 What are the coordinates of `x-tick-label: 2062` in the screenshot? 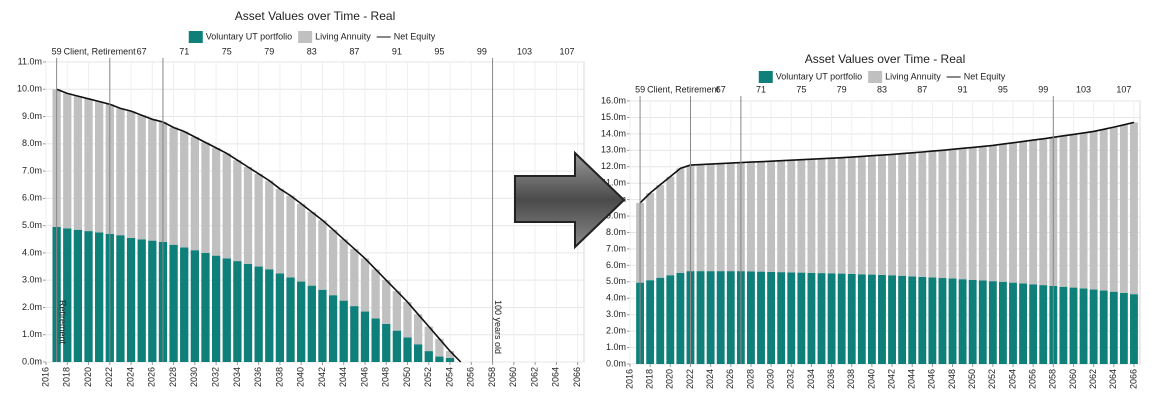 It's located at (1093, 379).